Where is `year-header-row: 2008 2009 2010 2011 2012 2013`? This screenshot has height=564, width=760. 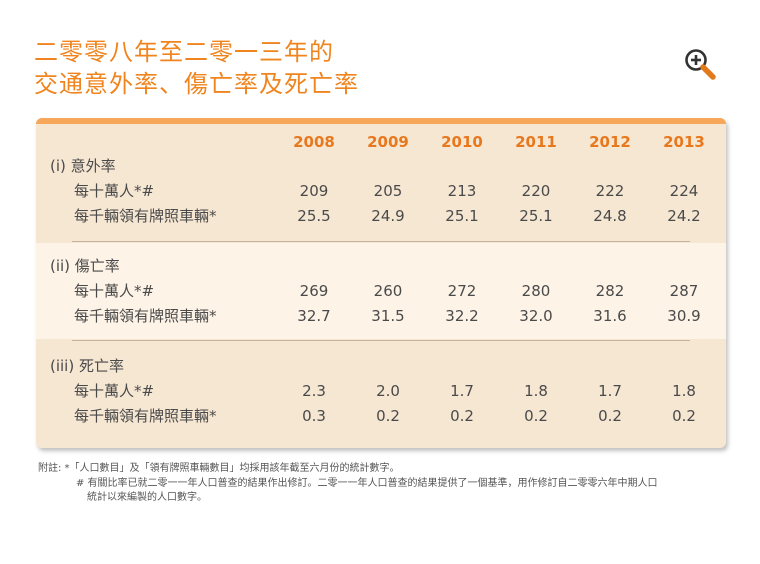
year-header-row: 2008 2009 2010 2011 2012 2013 is located at coordinates (381, 142).